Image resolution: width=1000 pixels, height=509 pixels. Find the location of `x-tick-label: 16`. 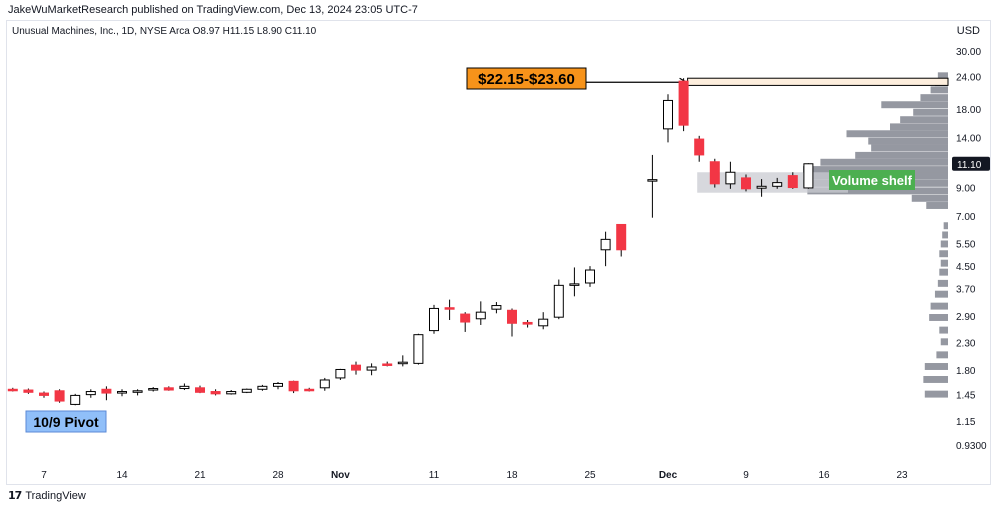

x-tick-label: 16 is located at coordinates (824, 475).